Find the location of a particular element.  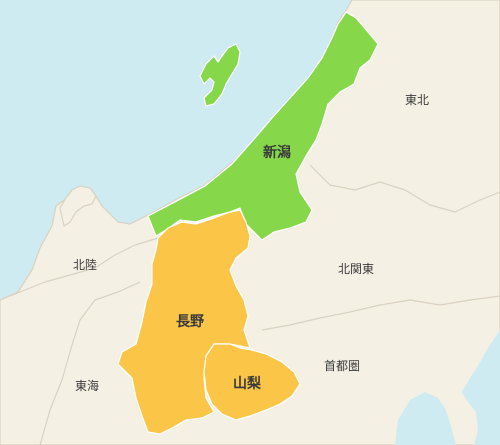

region-label-shutoken: 首都圏 is located at coordinates (342, 366).